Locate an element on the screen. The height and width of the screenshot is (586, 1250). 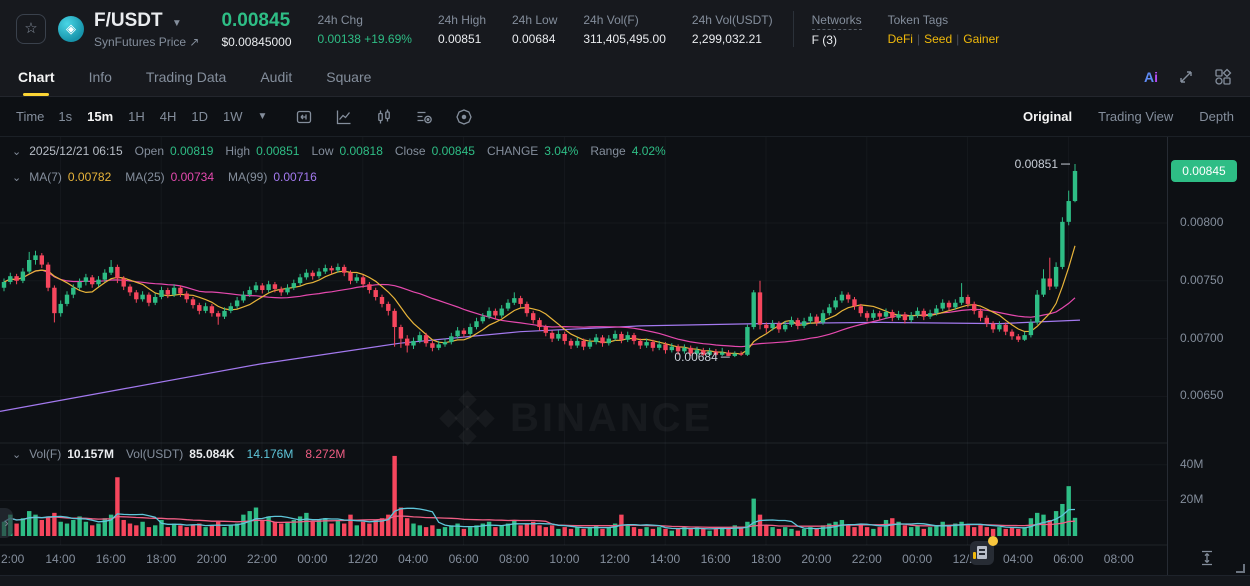
interval-1d: 1D is located at coordinates (200, 116).